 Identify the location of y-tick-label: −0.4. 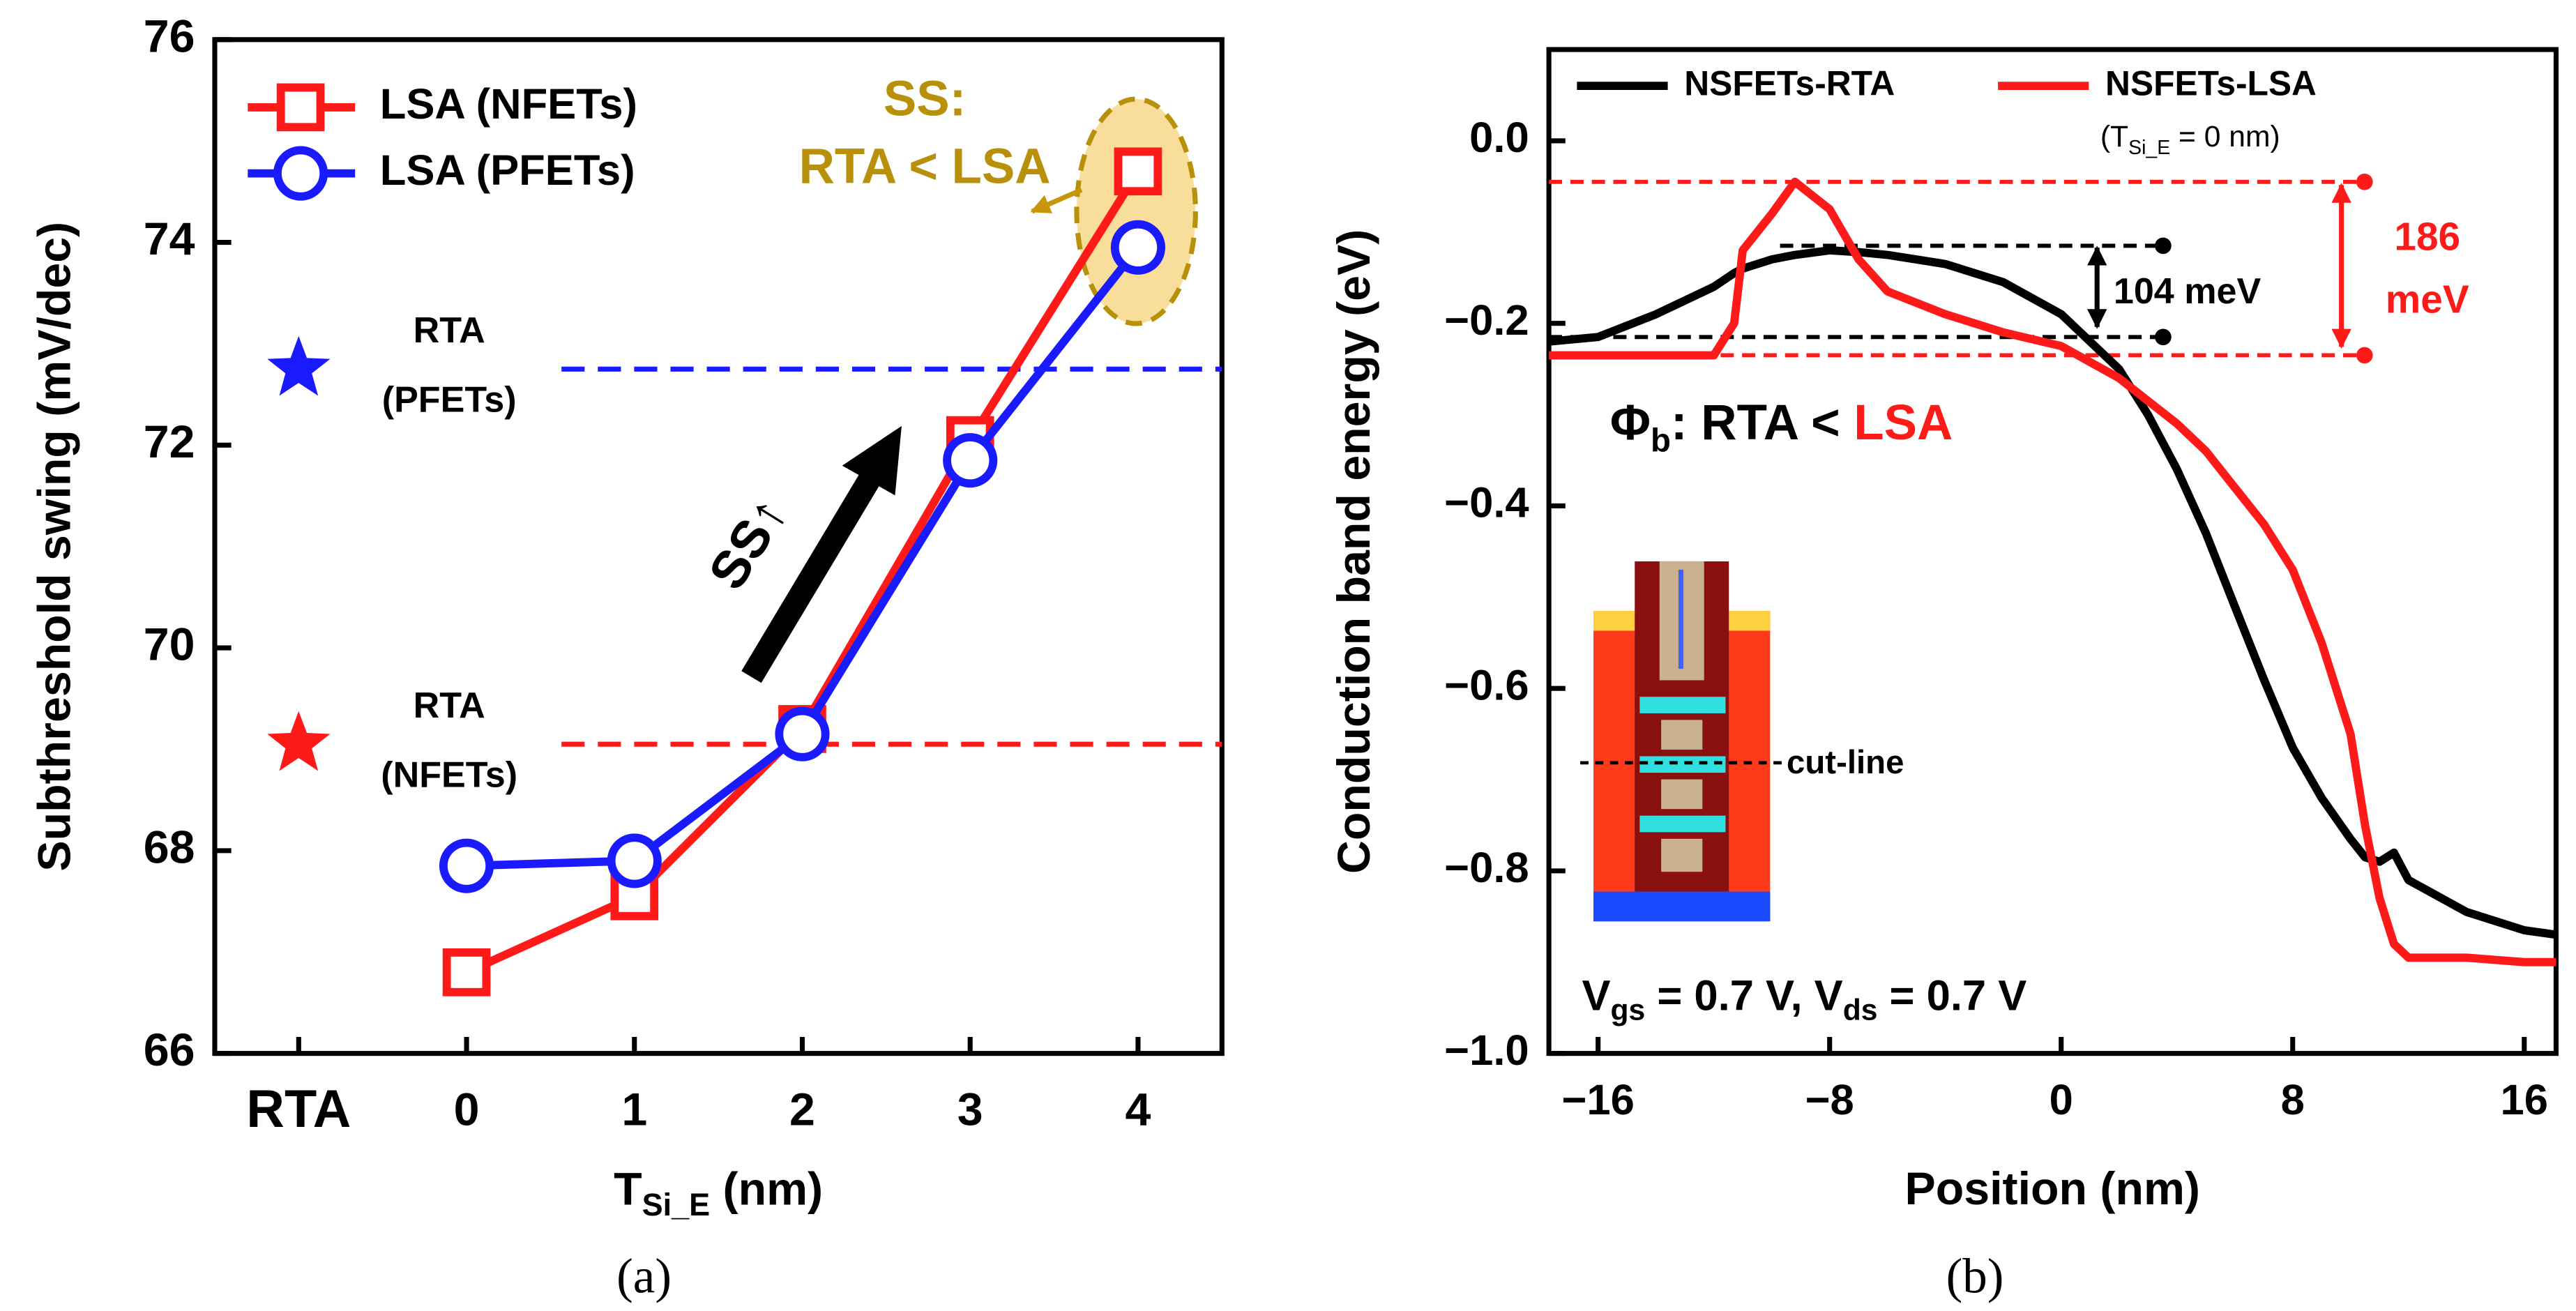
(1486, 503).